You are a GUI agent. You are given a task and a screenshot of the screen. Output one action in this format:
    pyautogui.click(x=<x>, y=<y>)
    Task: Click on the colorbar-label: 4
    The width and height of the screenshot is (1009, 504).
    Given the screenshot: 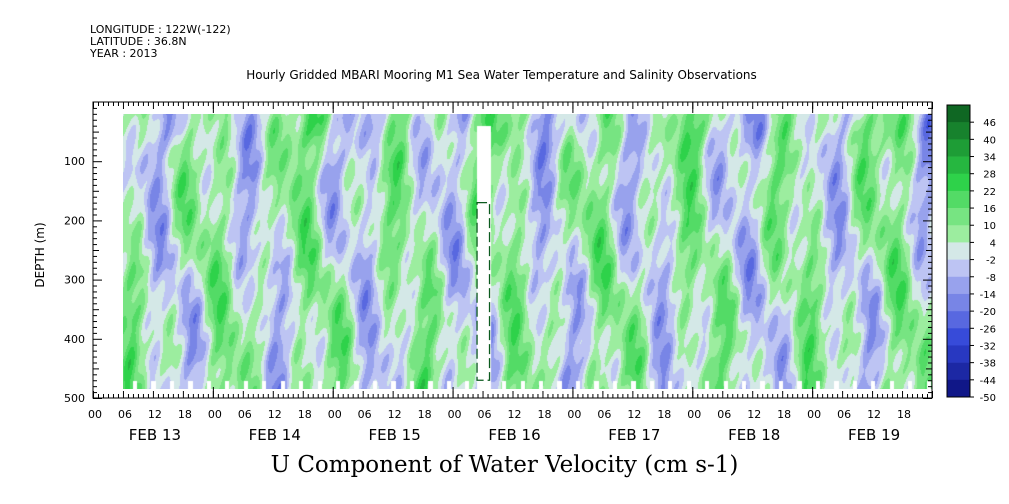 What is the action you would take?
    pyautogui.click(x=993, y=243)
    